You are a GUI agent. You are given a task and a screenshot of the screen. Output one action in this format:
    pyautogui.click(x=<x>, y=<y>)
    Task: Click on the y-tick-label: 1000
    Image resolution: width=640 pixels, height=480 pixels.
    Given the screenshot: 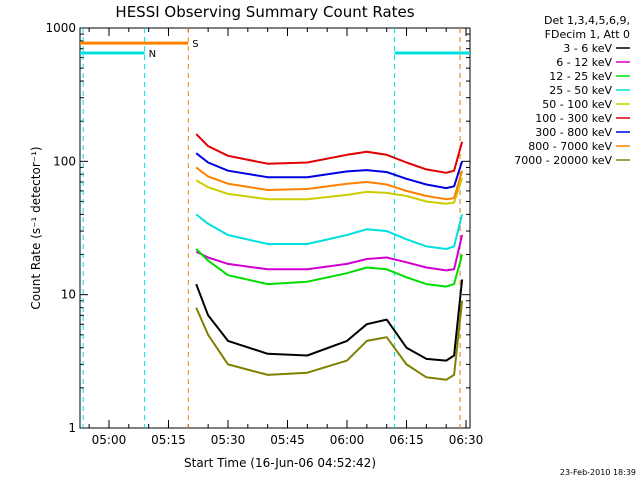 What is the action you would take?
    pyautogui.click(x=60, y=28)
    